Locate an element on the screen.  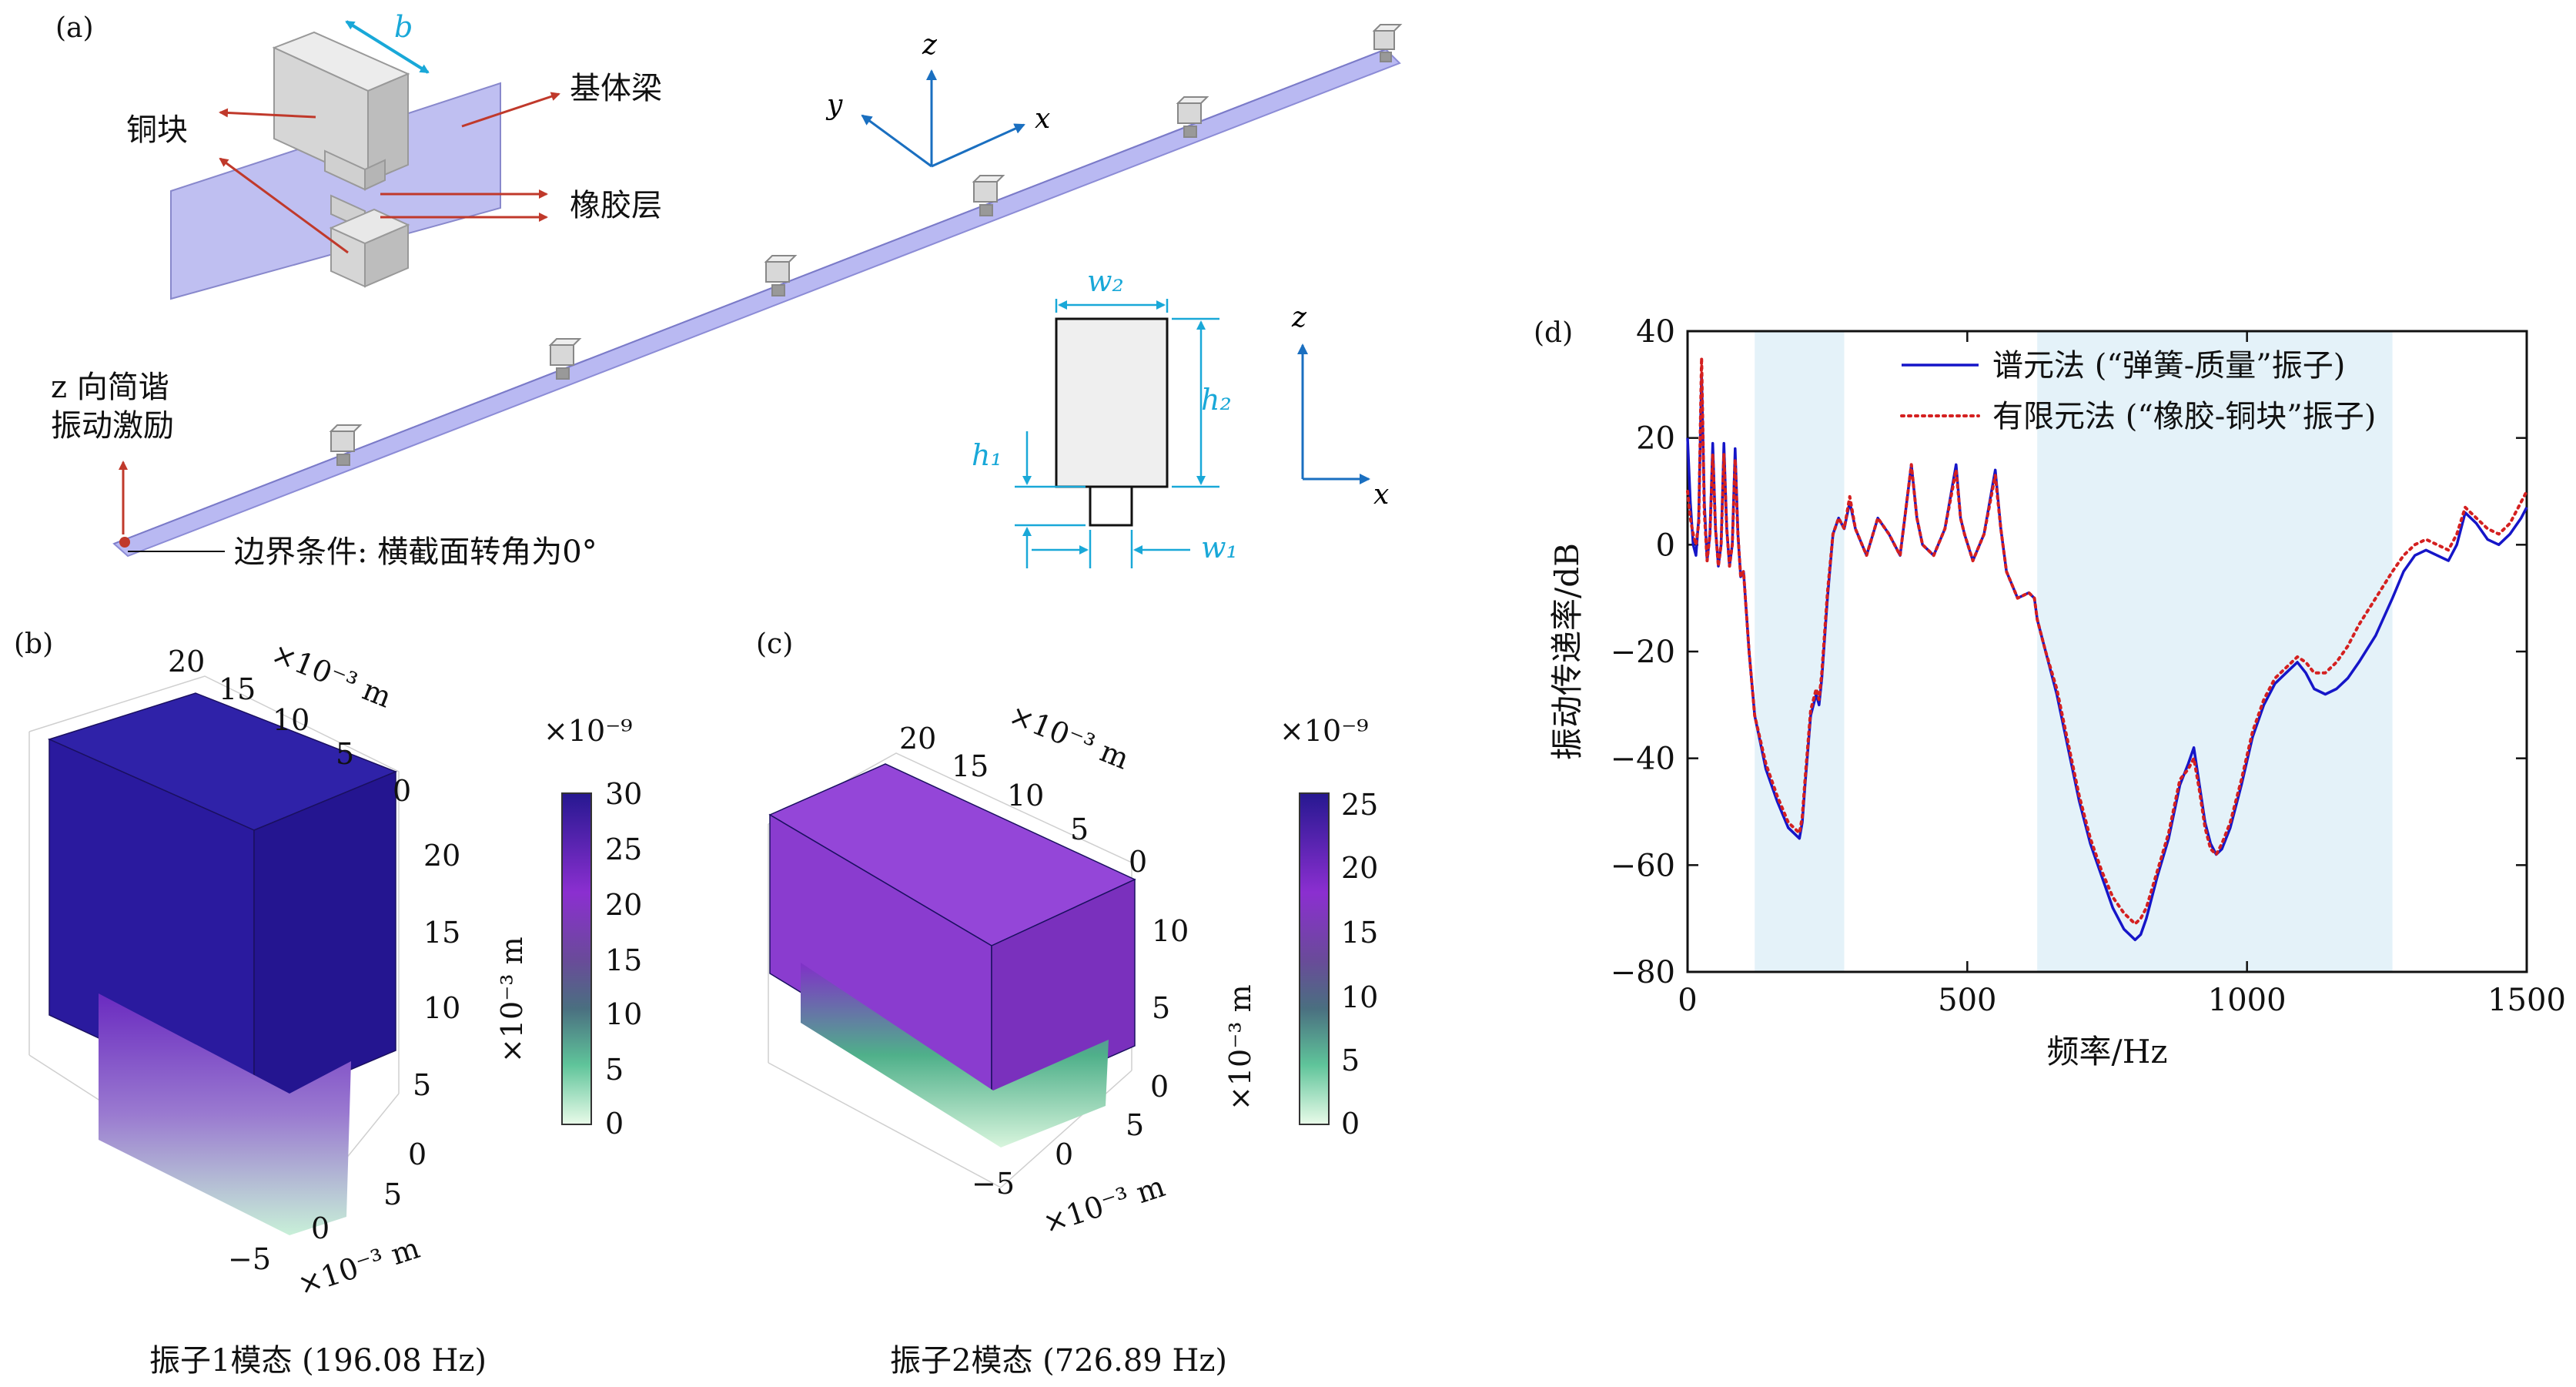
panel-b-colorbar-ticks: 30 25 20 15 10 5 0 is located at coordinates (624, 959).